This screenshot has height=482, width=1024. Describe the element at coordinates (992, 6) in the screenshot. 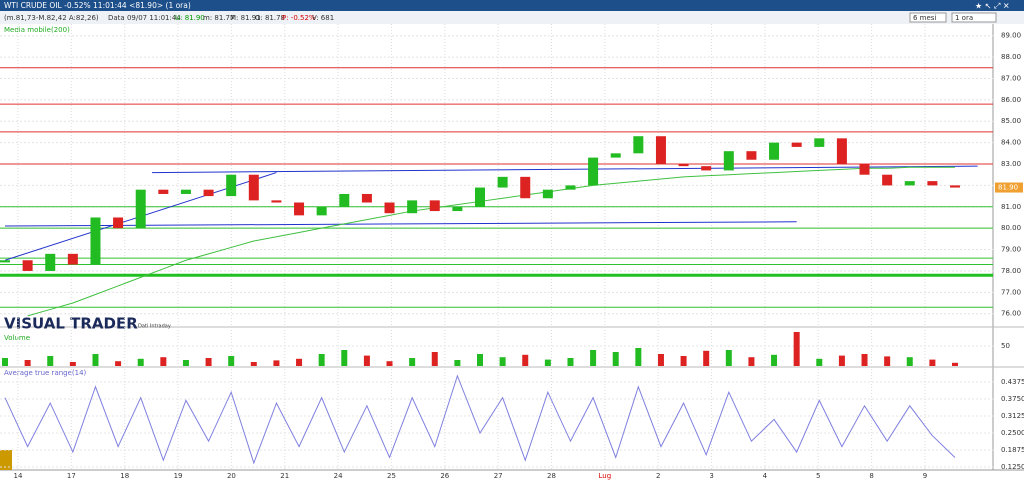

I see `icons: ★ ↖ ⤢ ✕` at that location.